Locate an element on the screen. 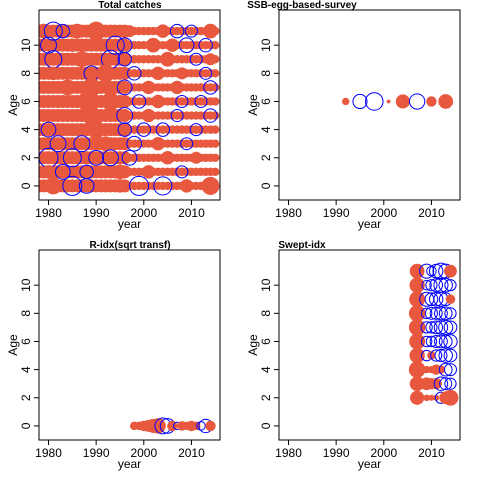 This screenshot has height=480, width=480. bubble-layer is located at coordinates (129, 108).